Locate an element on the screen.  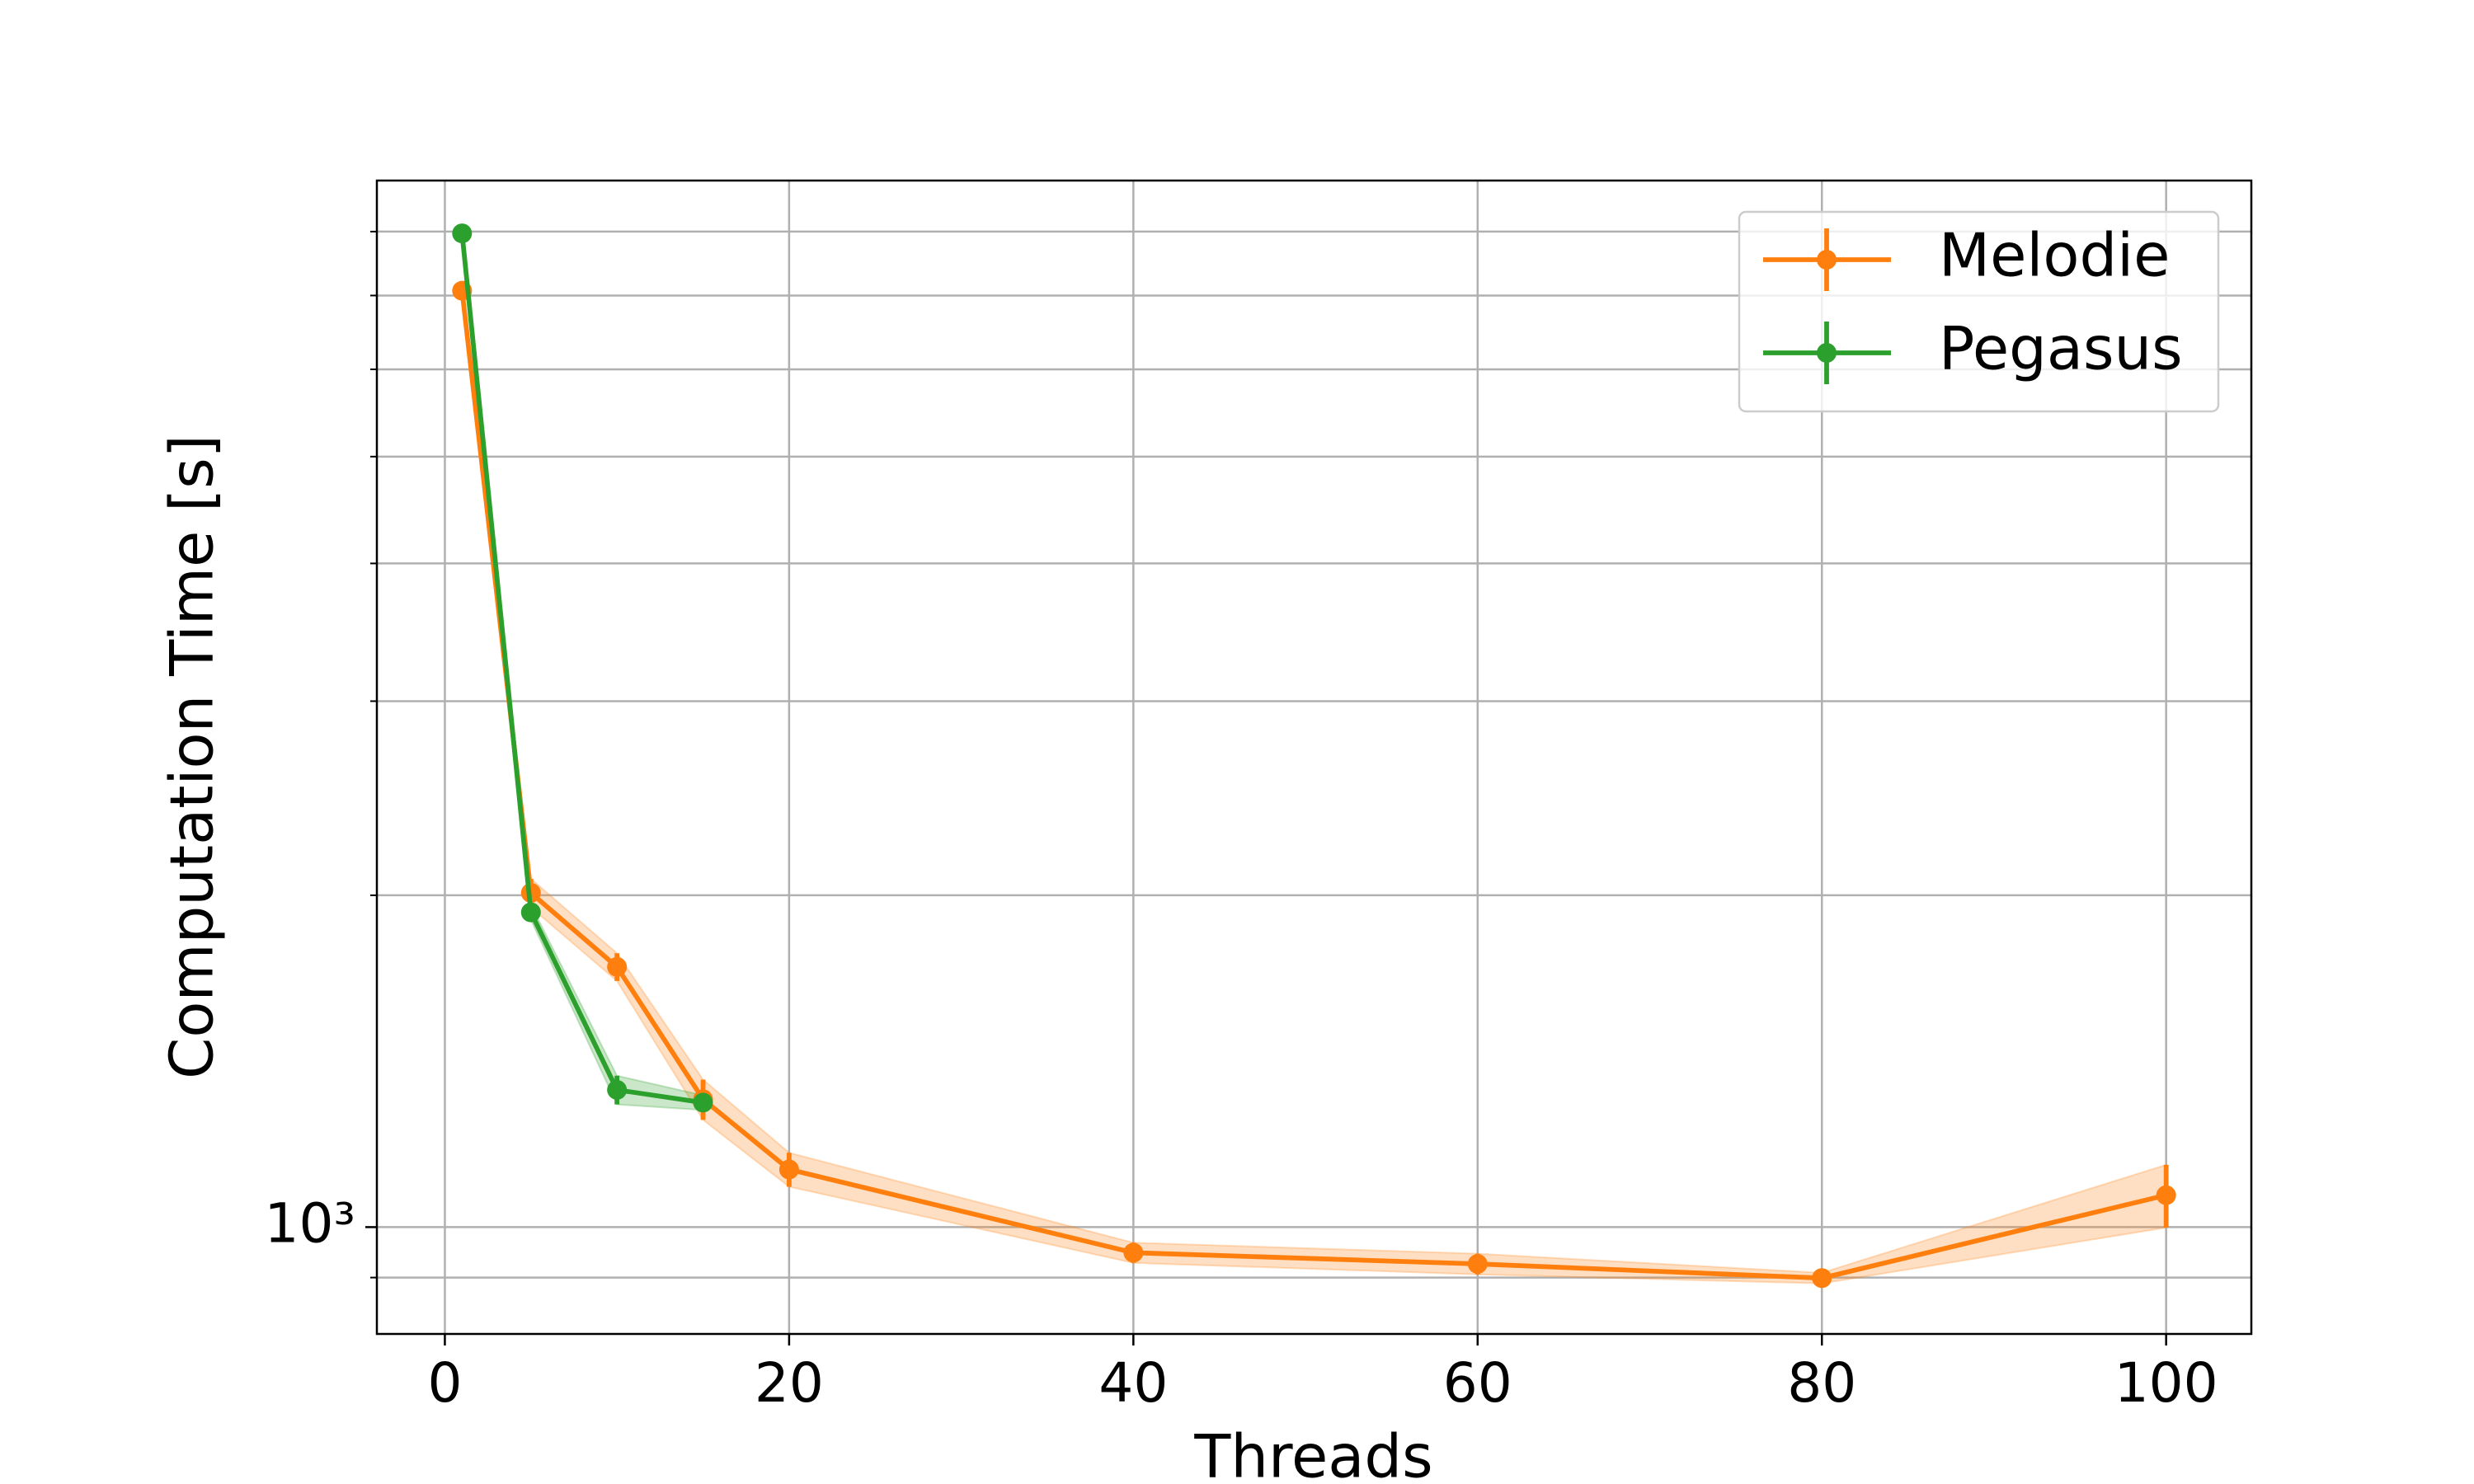
x-tick-label: 40 is located at coordinates (1133, 1383).